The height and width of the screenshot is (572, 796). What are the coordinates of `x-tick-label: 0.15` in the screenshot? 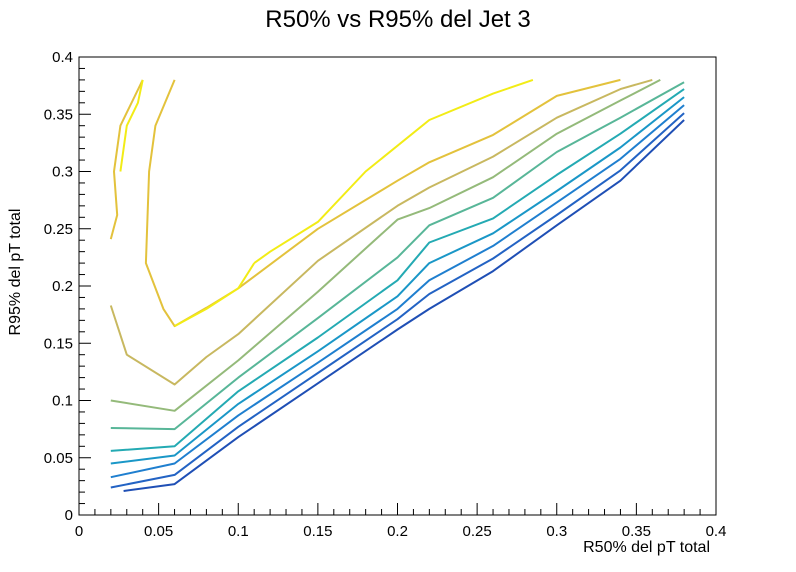 It's located at (317, 531).